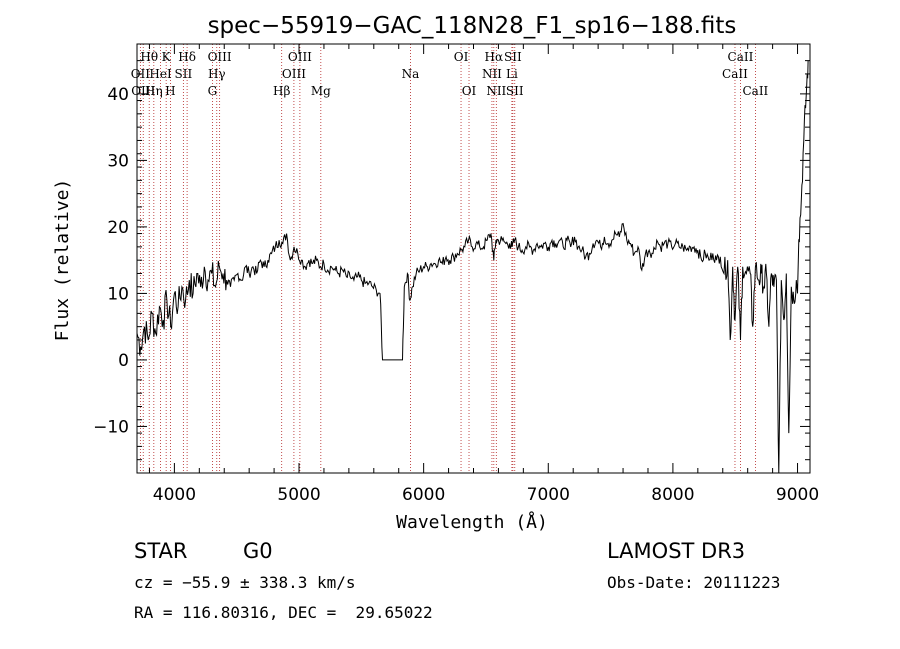 Image resolution: width=900 pixels, height=649 pixels. I want to click on y-tick-label: 40, so click(118, 95).